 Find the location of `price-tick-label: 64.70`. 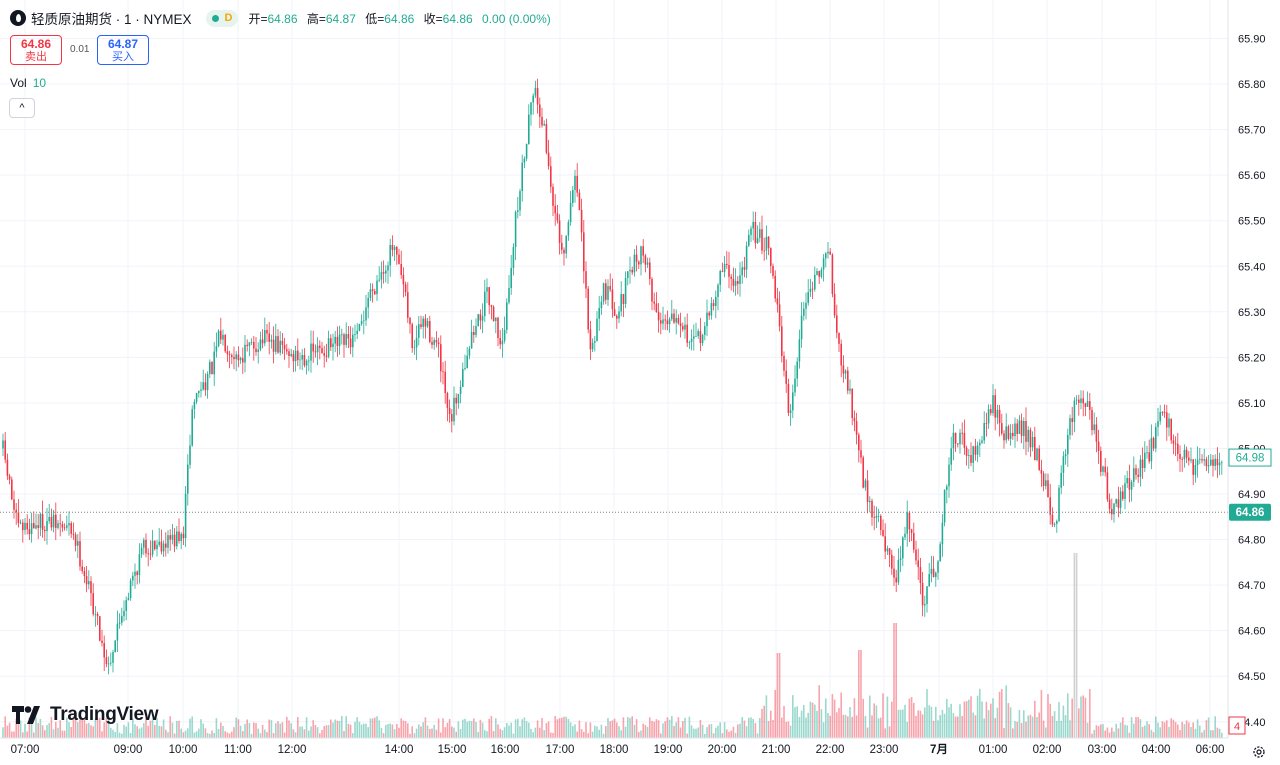

price-tick-label: 64.70 is located at coordinates (1252, 586).